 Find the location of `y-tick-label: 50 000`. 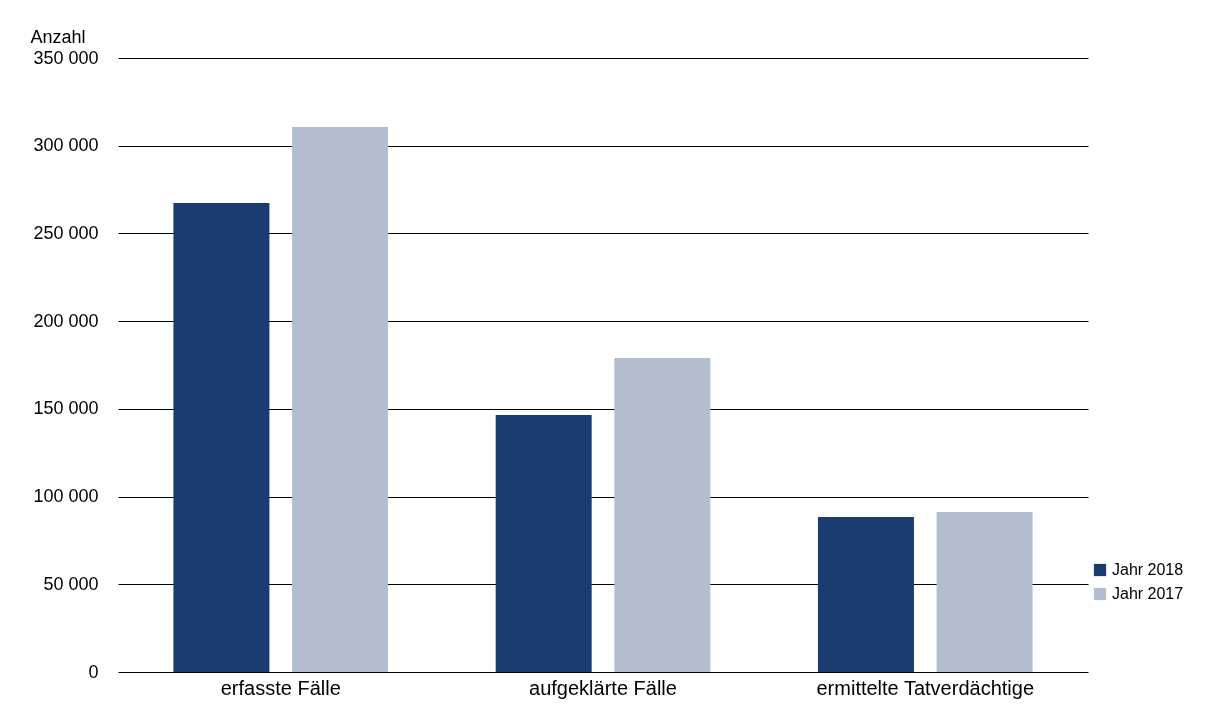

y-tick-label: 50 000 is located at coordinates (71, 583).